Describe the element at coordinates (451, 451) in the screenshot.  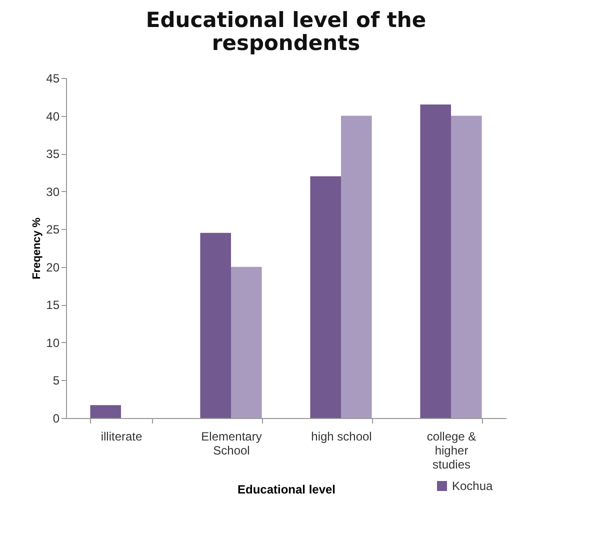
I see `x-tick-label: college & higher studies` at that location.